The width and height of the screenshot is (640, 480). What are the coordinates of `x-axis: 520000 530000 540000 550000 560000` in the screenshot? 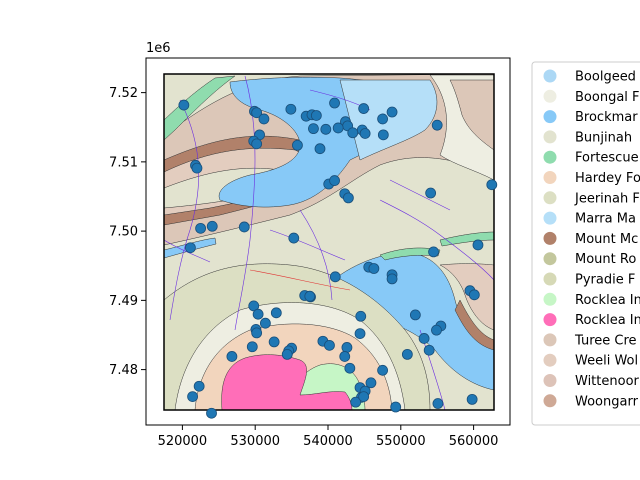 It's located at (328, 437).